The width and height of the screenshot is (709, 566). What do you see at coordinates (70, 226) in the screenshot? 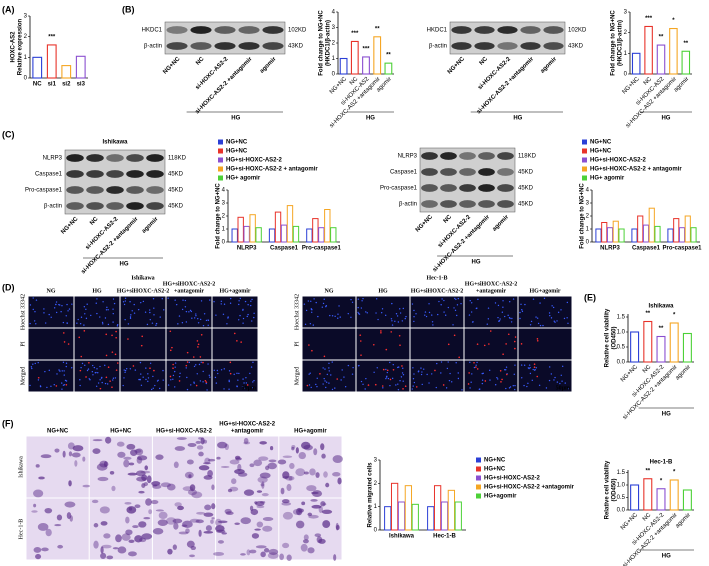
I see `lane-label: NG+NC` at bounding box center [70, 226].